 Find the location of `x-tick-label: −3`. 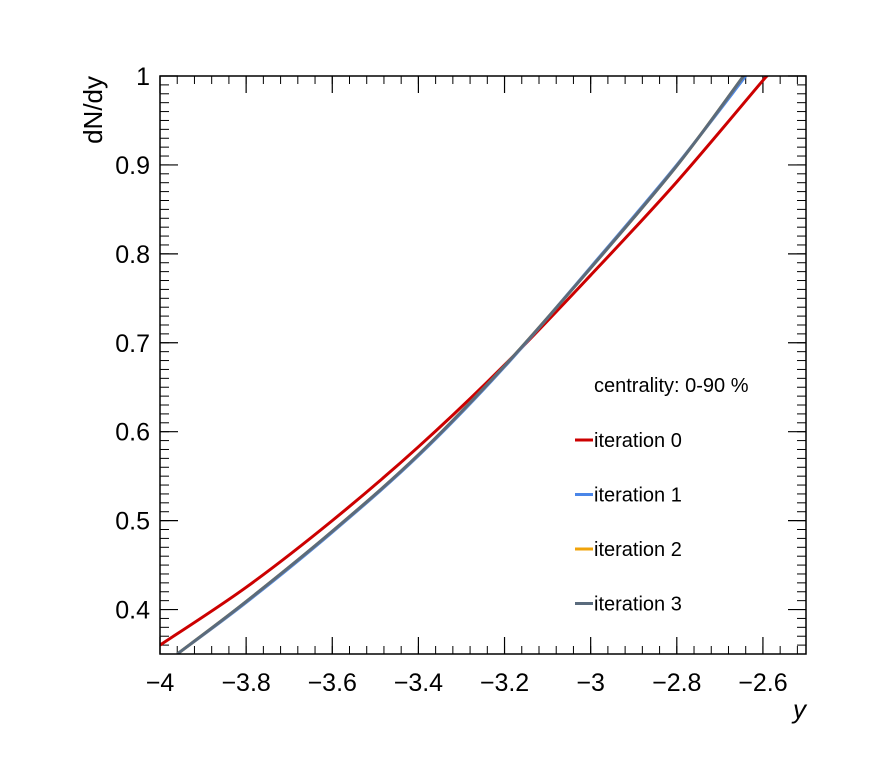

x-tick-label: −3 is located at coordinates (590, 683).